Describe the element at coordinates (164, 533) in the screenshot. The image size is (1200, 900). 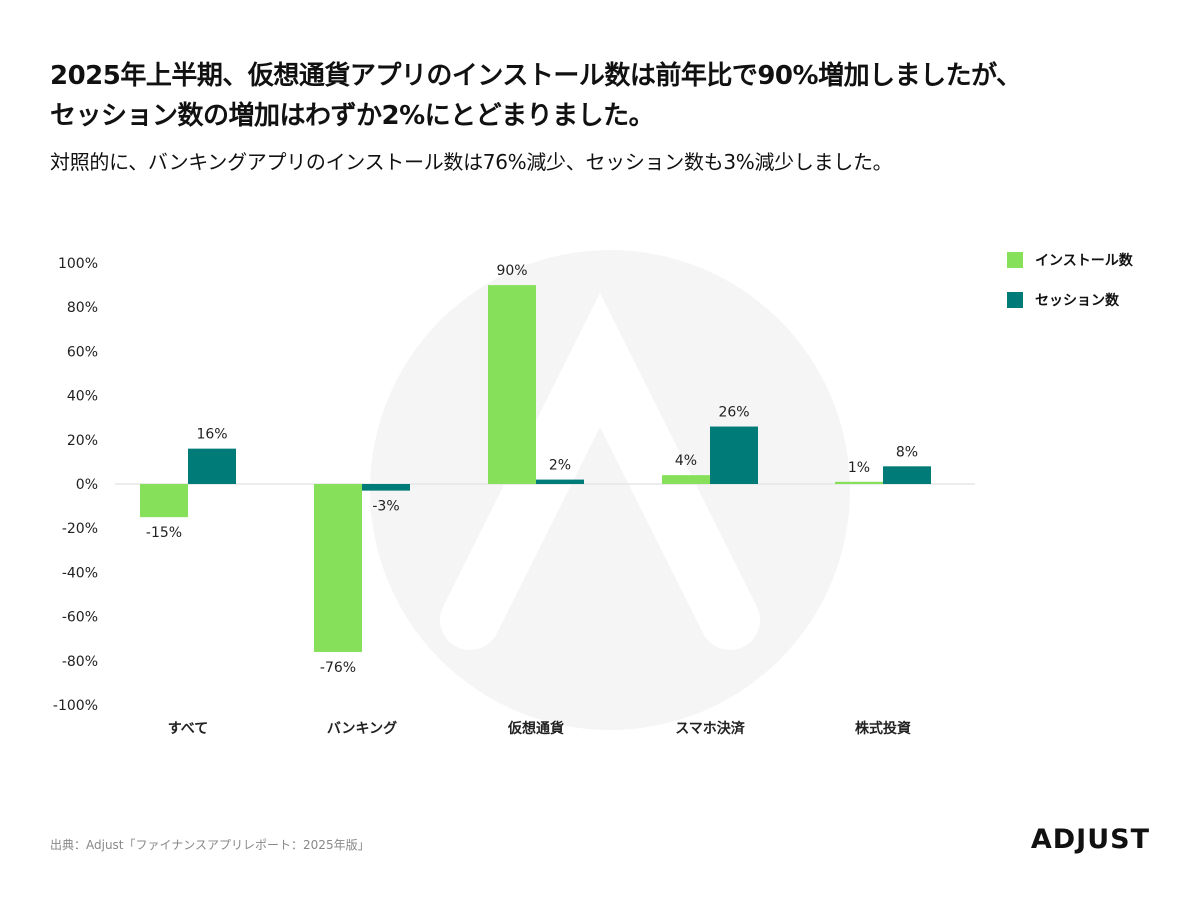
I see `data-label: -15%` at that location.